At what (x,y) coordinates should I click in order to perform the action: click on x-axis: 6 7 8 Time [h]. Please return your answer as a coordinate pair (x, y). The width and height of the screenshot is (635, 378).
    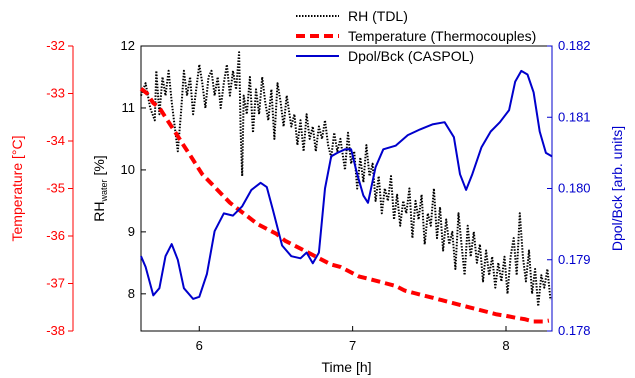
    Looking at the image, I should click on (353, 350).